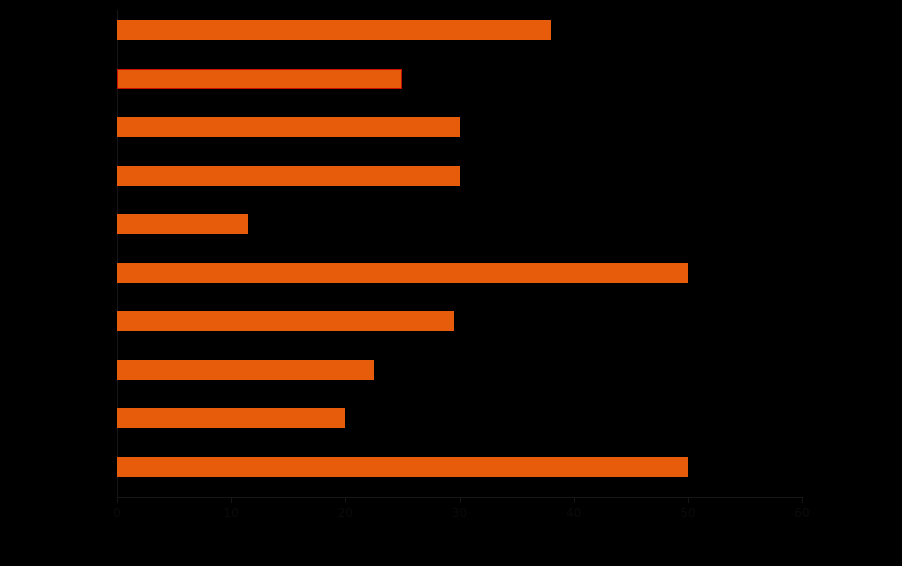  What do you see at coordinates (574, 513) in the screenshot?
I see `x-tick-label: 40` at bounding box center [574, 513].